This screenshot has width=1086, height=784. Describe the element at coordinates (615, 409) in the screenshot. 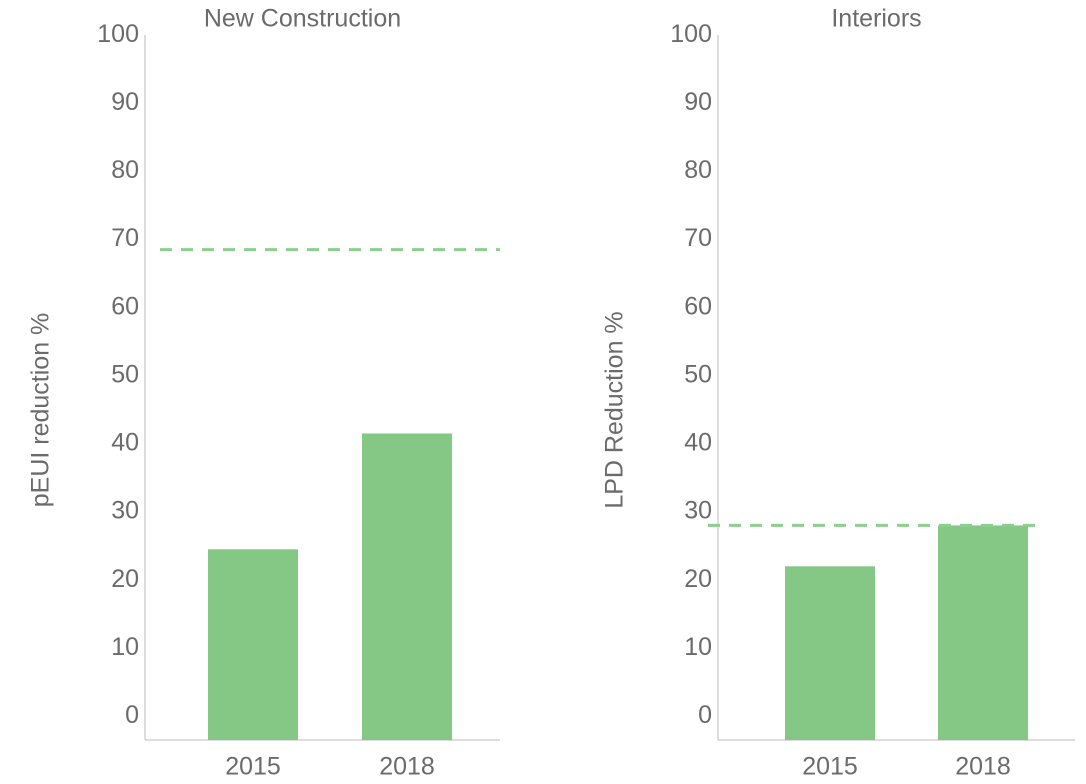

I see `y-axis-label: LPD Reduction %` at that location.